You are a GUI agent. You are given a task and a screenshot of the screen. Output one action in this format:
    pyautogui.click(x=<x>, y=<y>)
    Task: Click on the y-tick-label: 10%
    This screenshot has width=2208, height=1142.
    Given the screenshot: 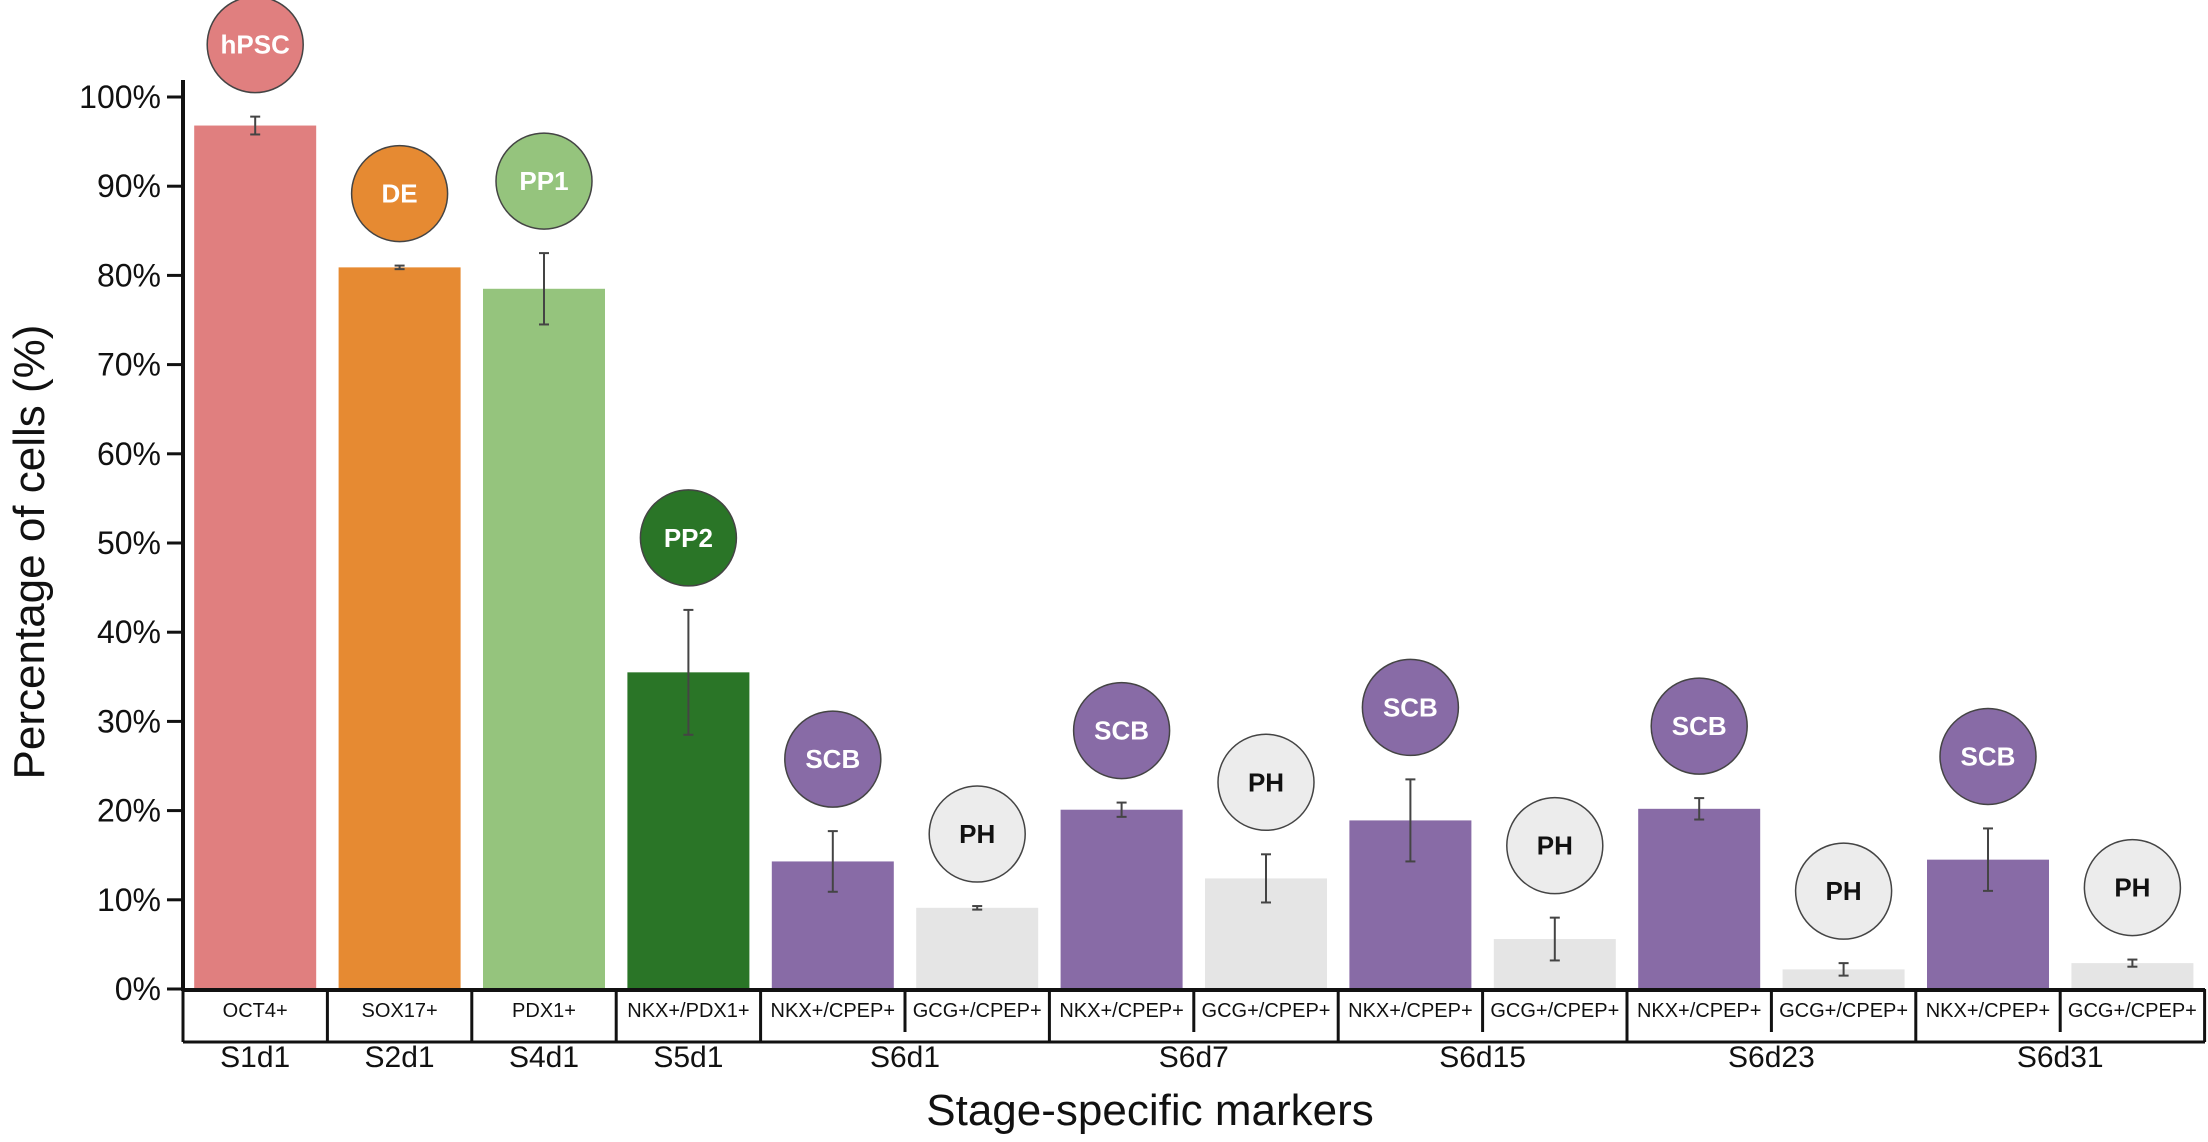 What is the action you would take?
    pyautogui.click(x=129, y=900)
    